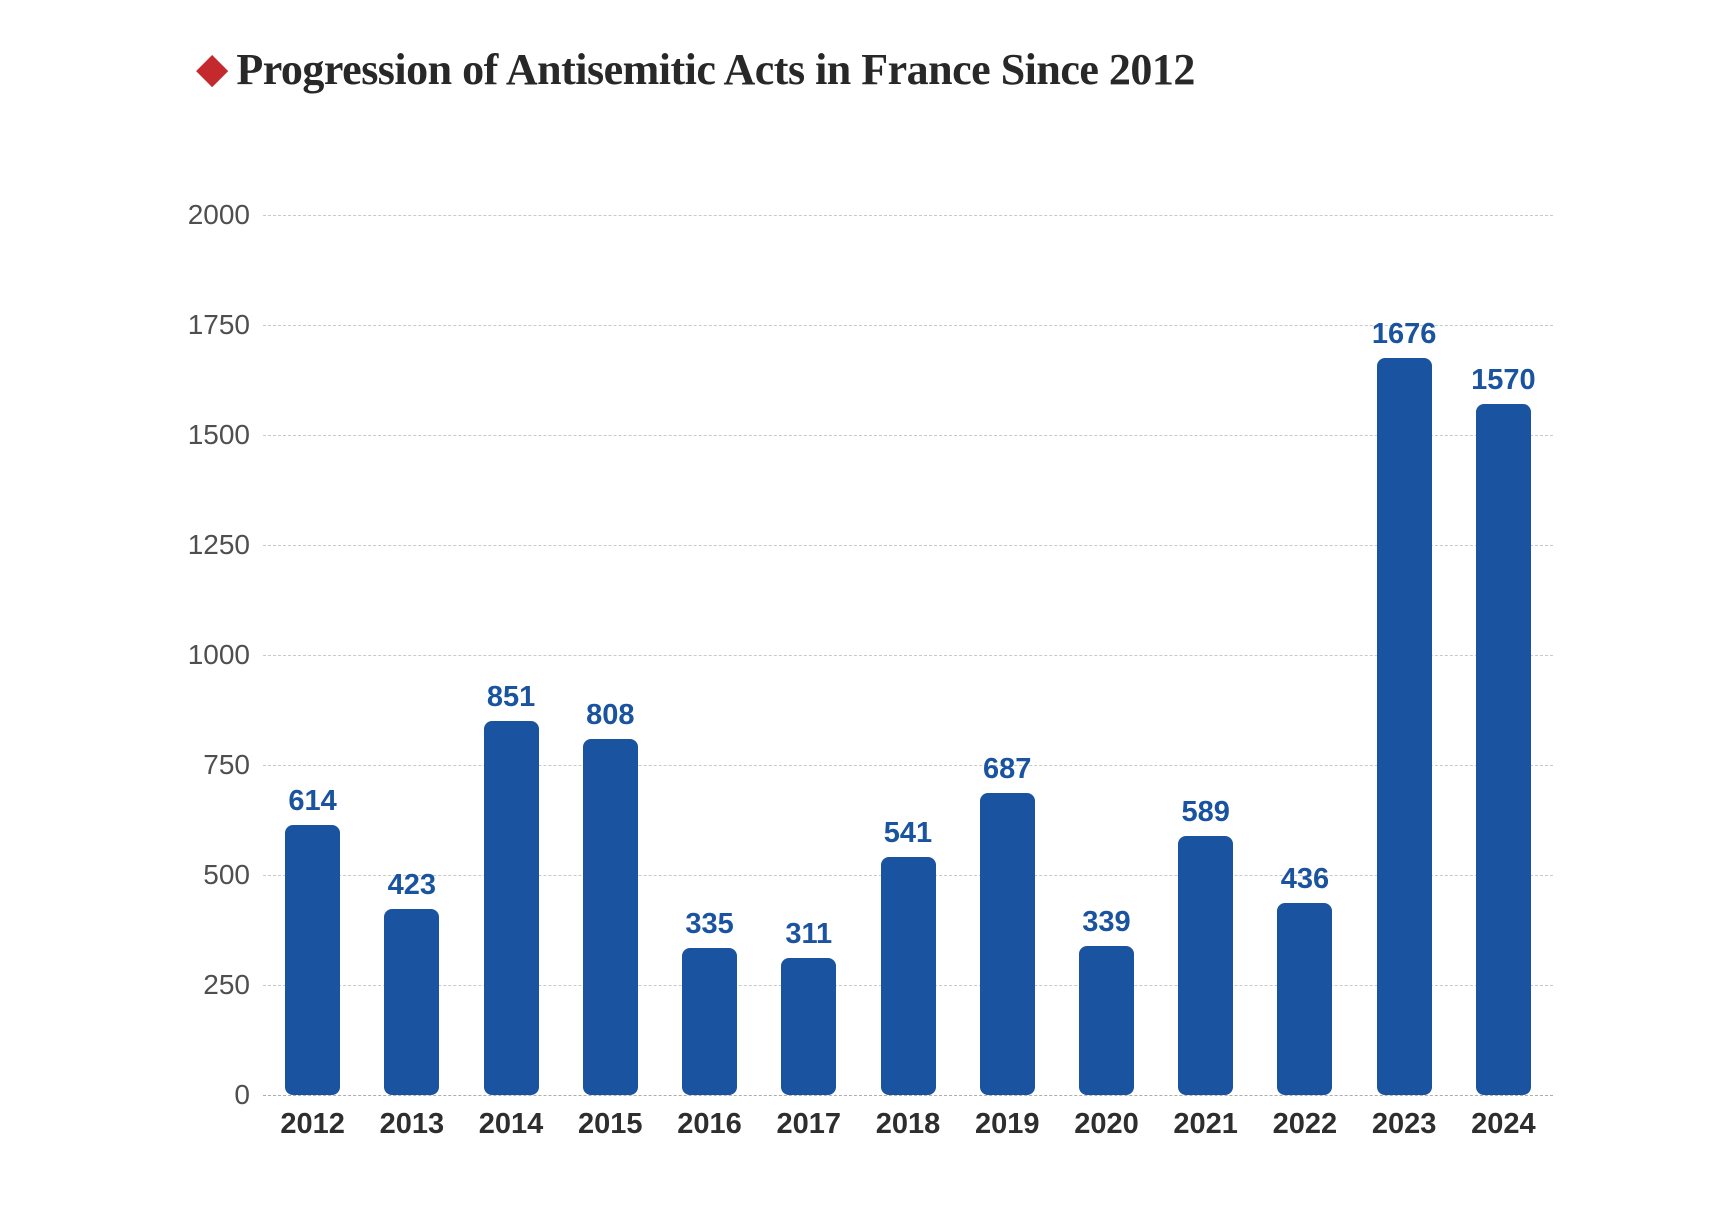 This screenshot has width=1732, height=1208. Describe the element at coordinates (908, 832) in the screenshot. I see `bar-value-label: 541` at that location.